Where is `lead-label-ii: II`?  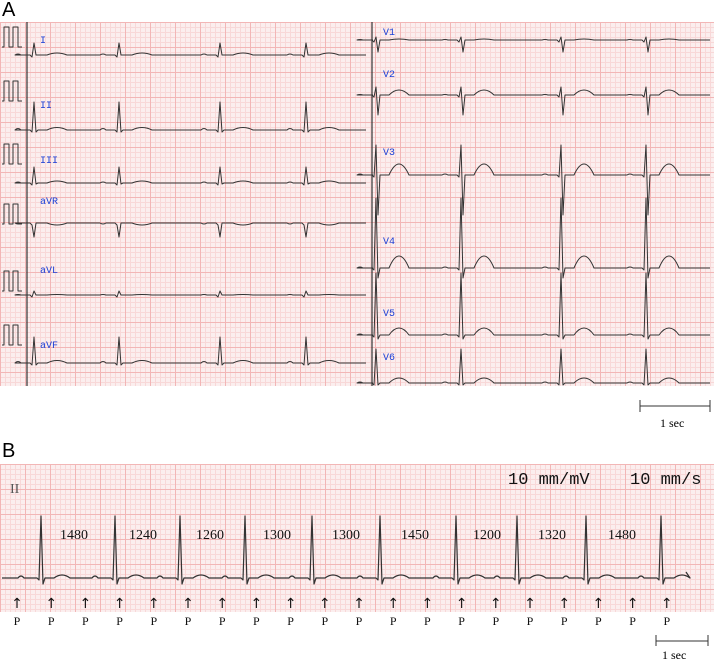 lead-label-ii: II is located at coordinates (46, 106).